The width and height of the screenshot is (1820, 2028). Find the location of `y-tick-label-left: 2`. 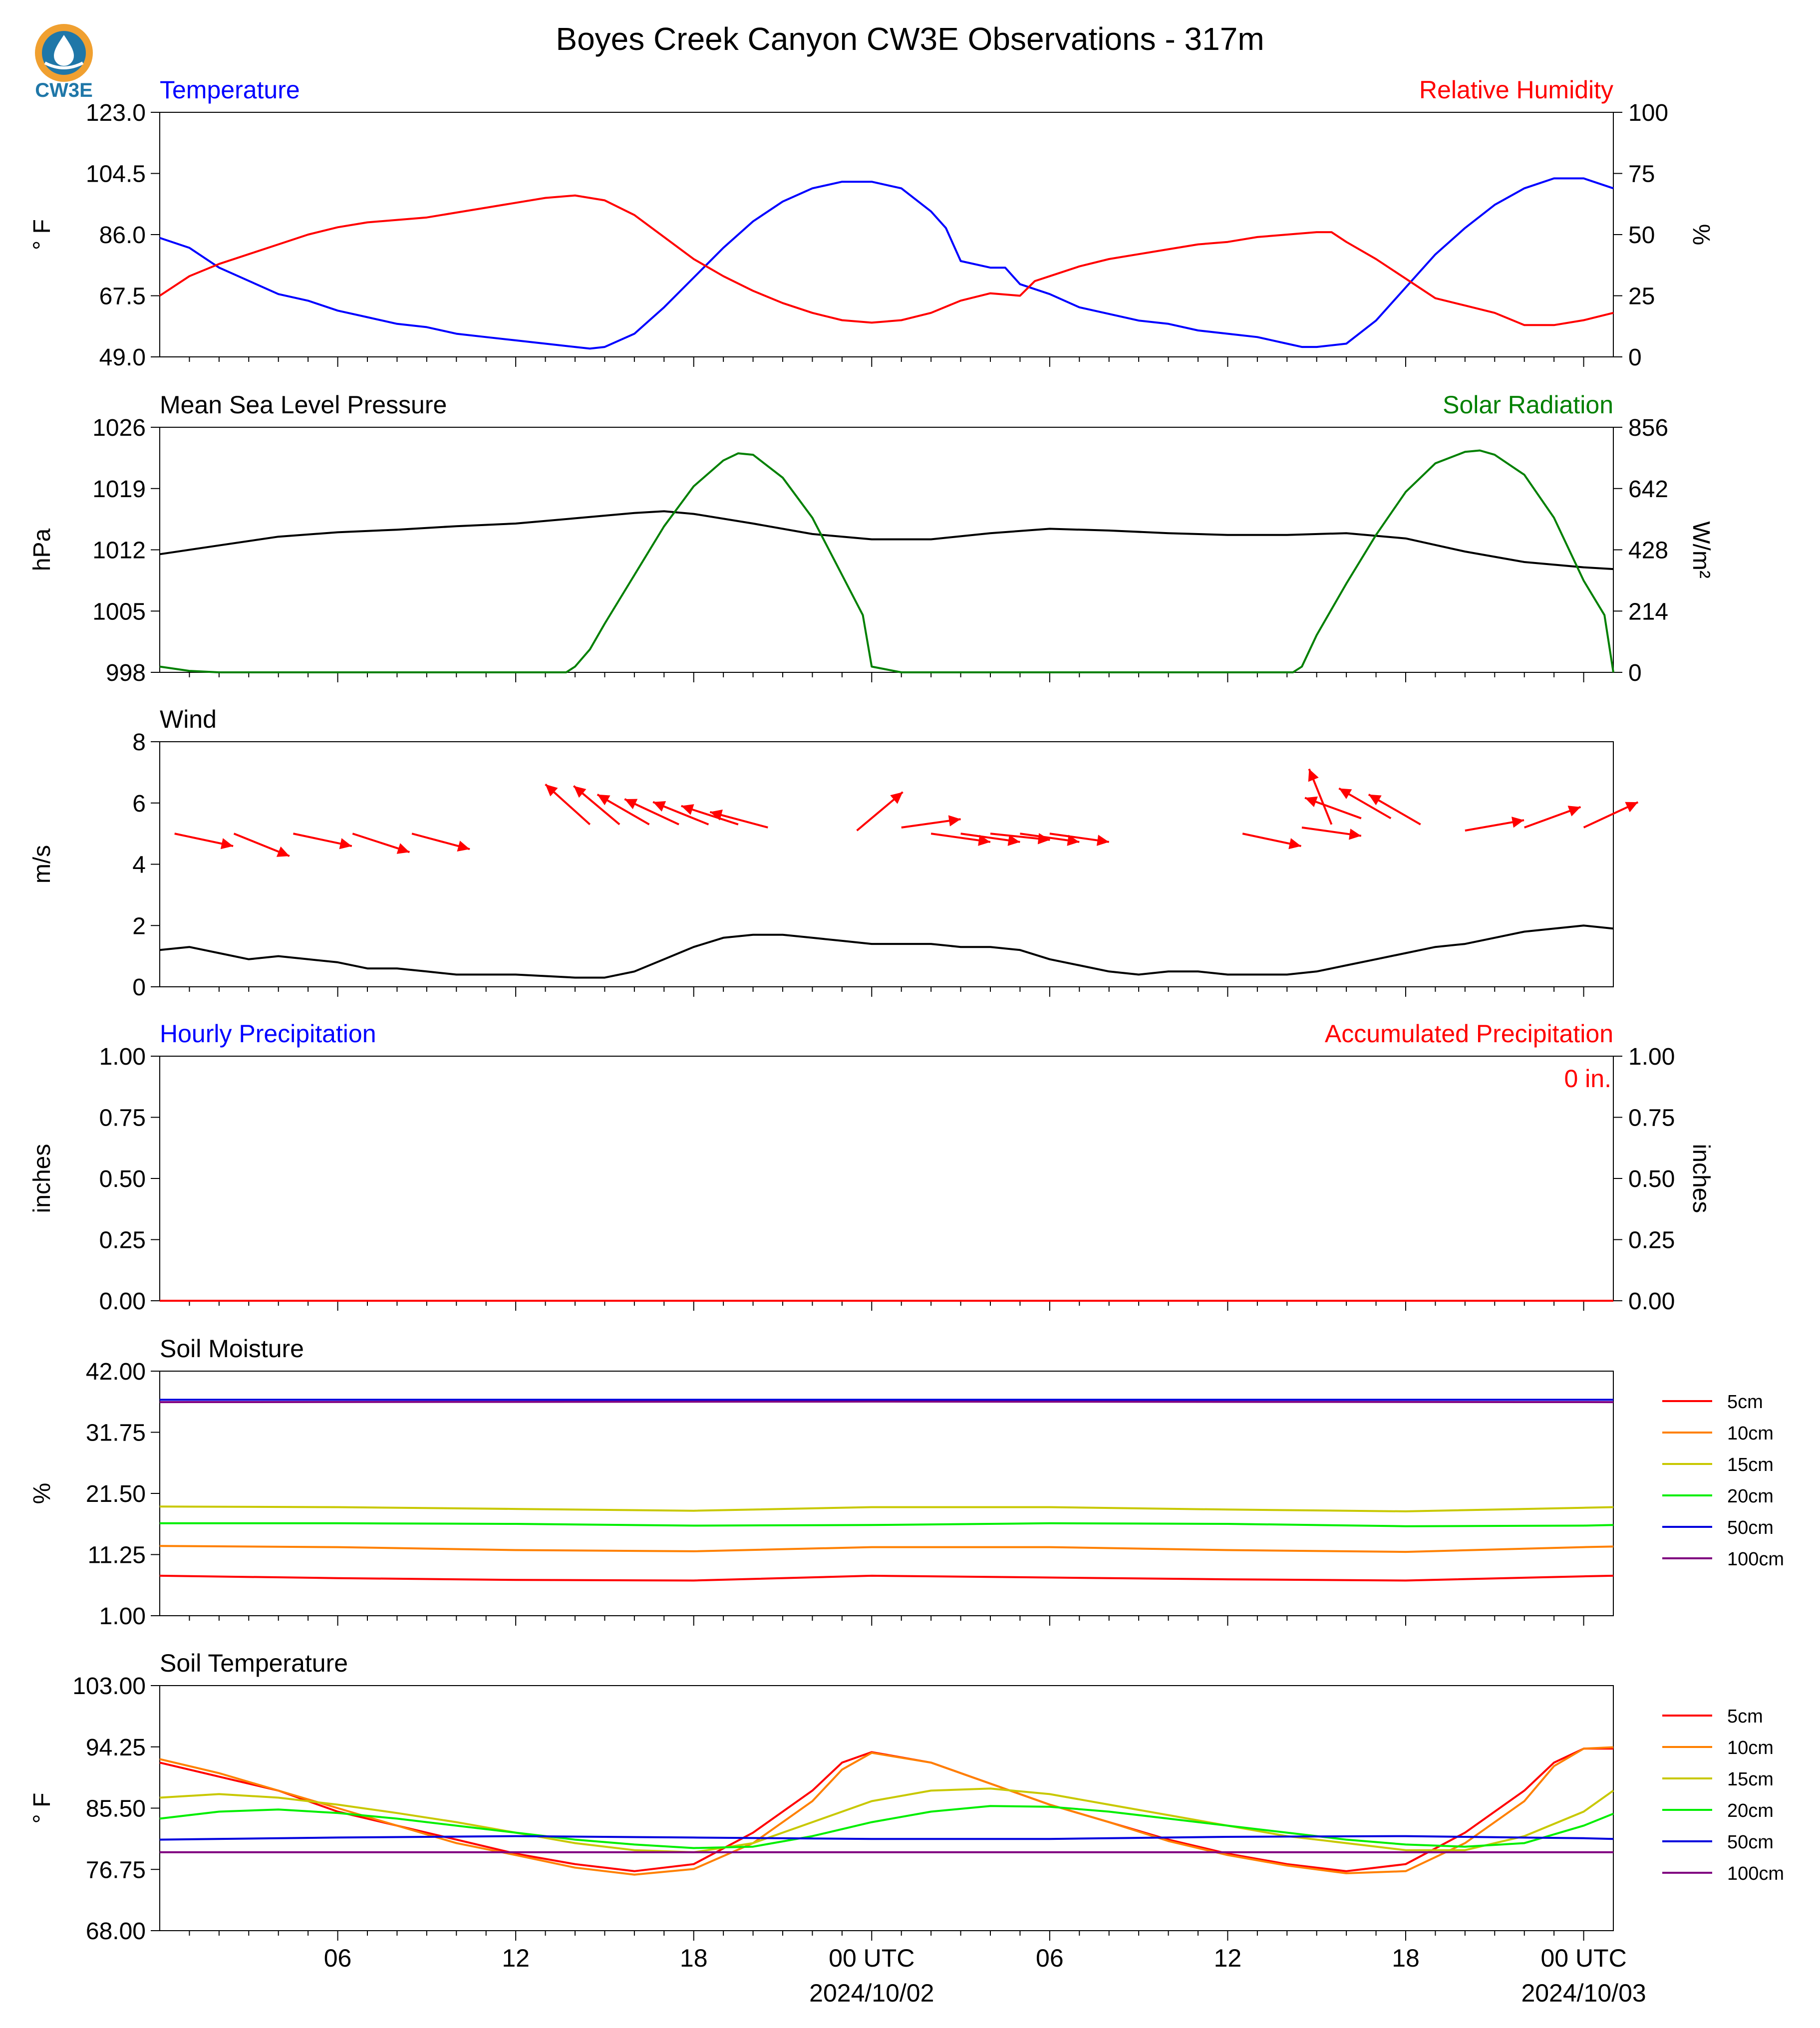

y-tick-label-left: 2 is located at coordinates (139, 926).